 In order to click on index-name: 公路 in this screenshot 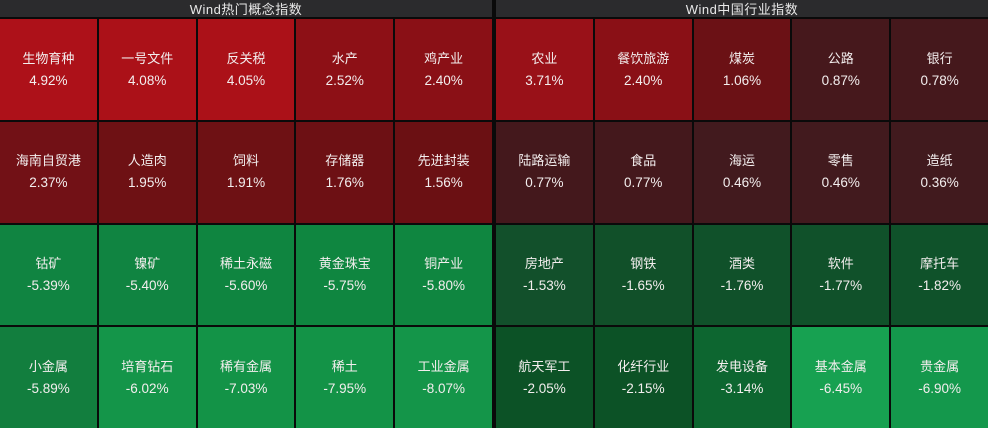, I will do `click(840, 58)`.